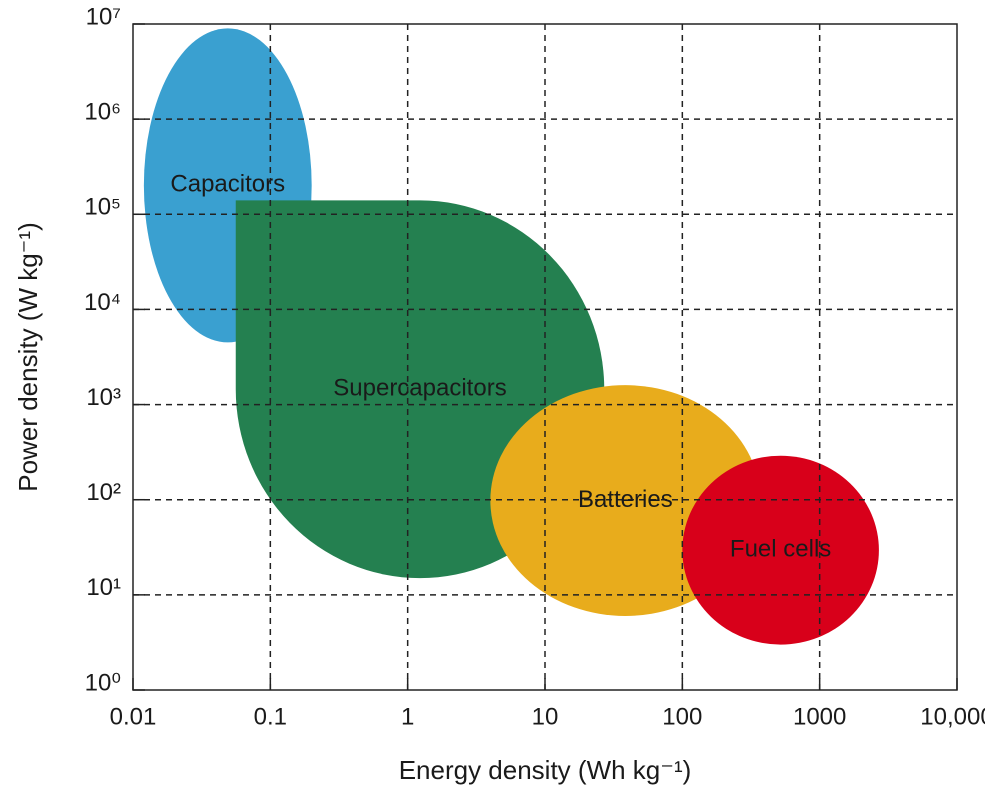  I want to click on y-tick-label: 10⁰, so click(103, 682).